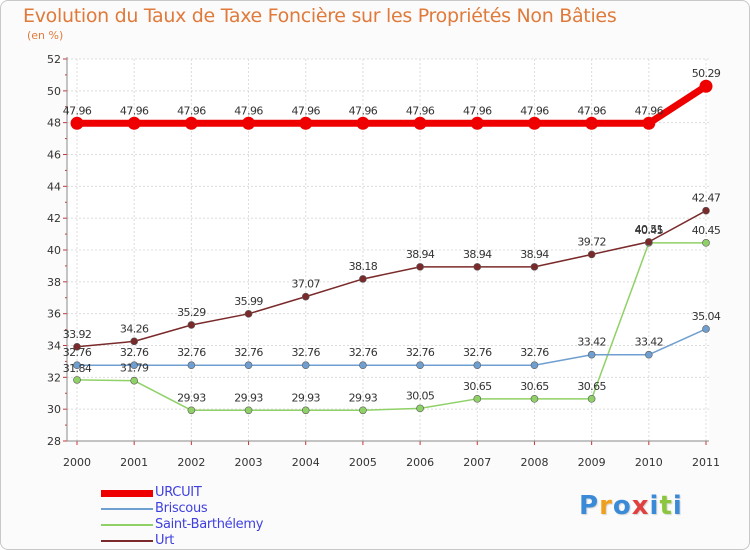 The height and width of the screenshot is (550, 750). Describe the element at coordinates (706, 462) in the screenshot. I see `x-tick-label: 2011` at that location.